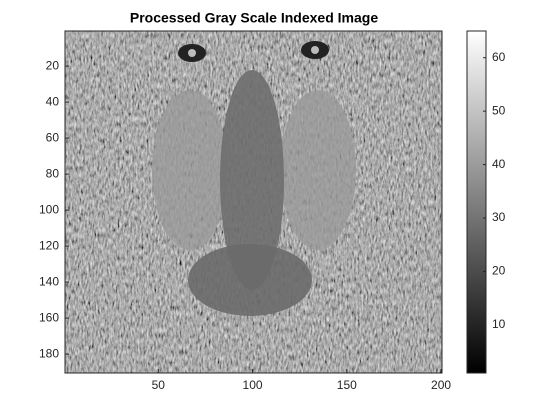 The width and height of the screenshot is (560, 420). I want to click on y-tick-label: 20, so click(53, 65).